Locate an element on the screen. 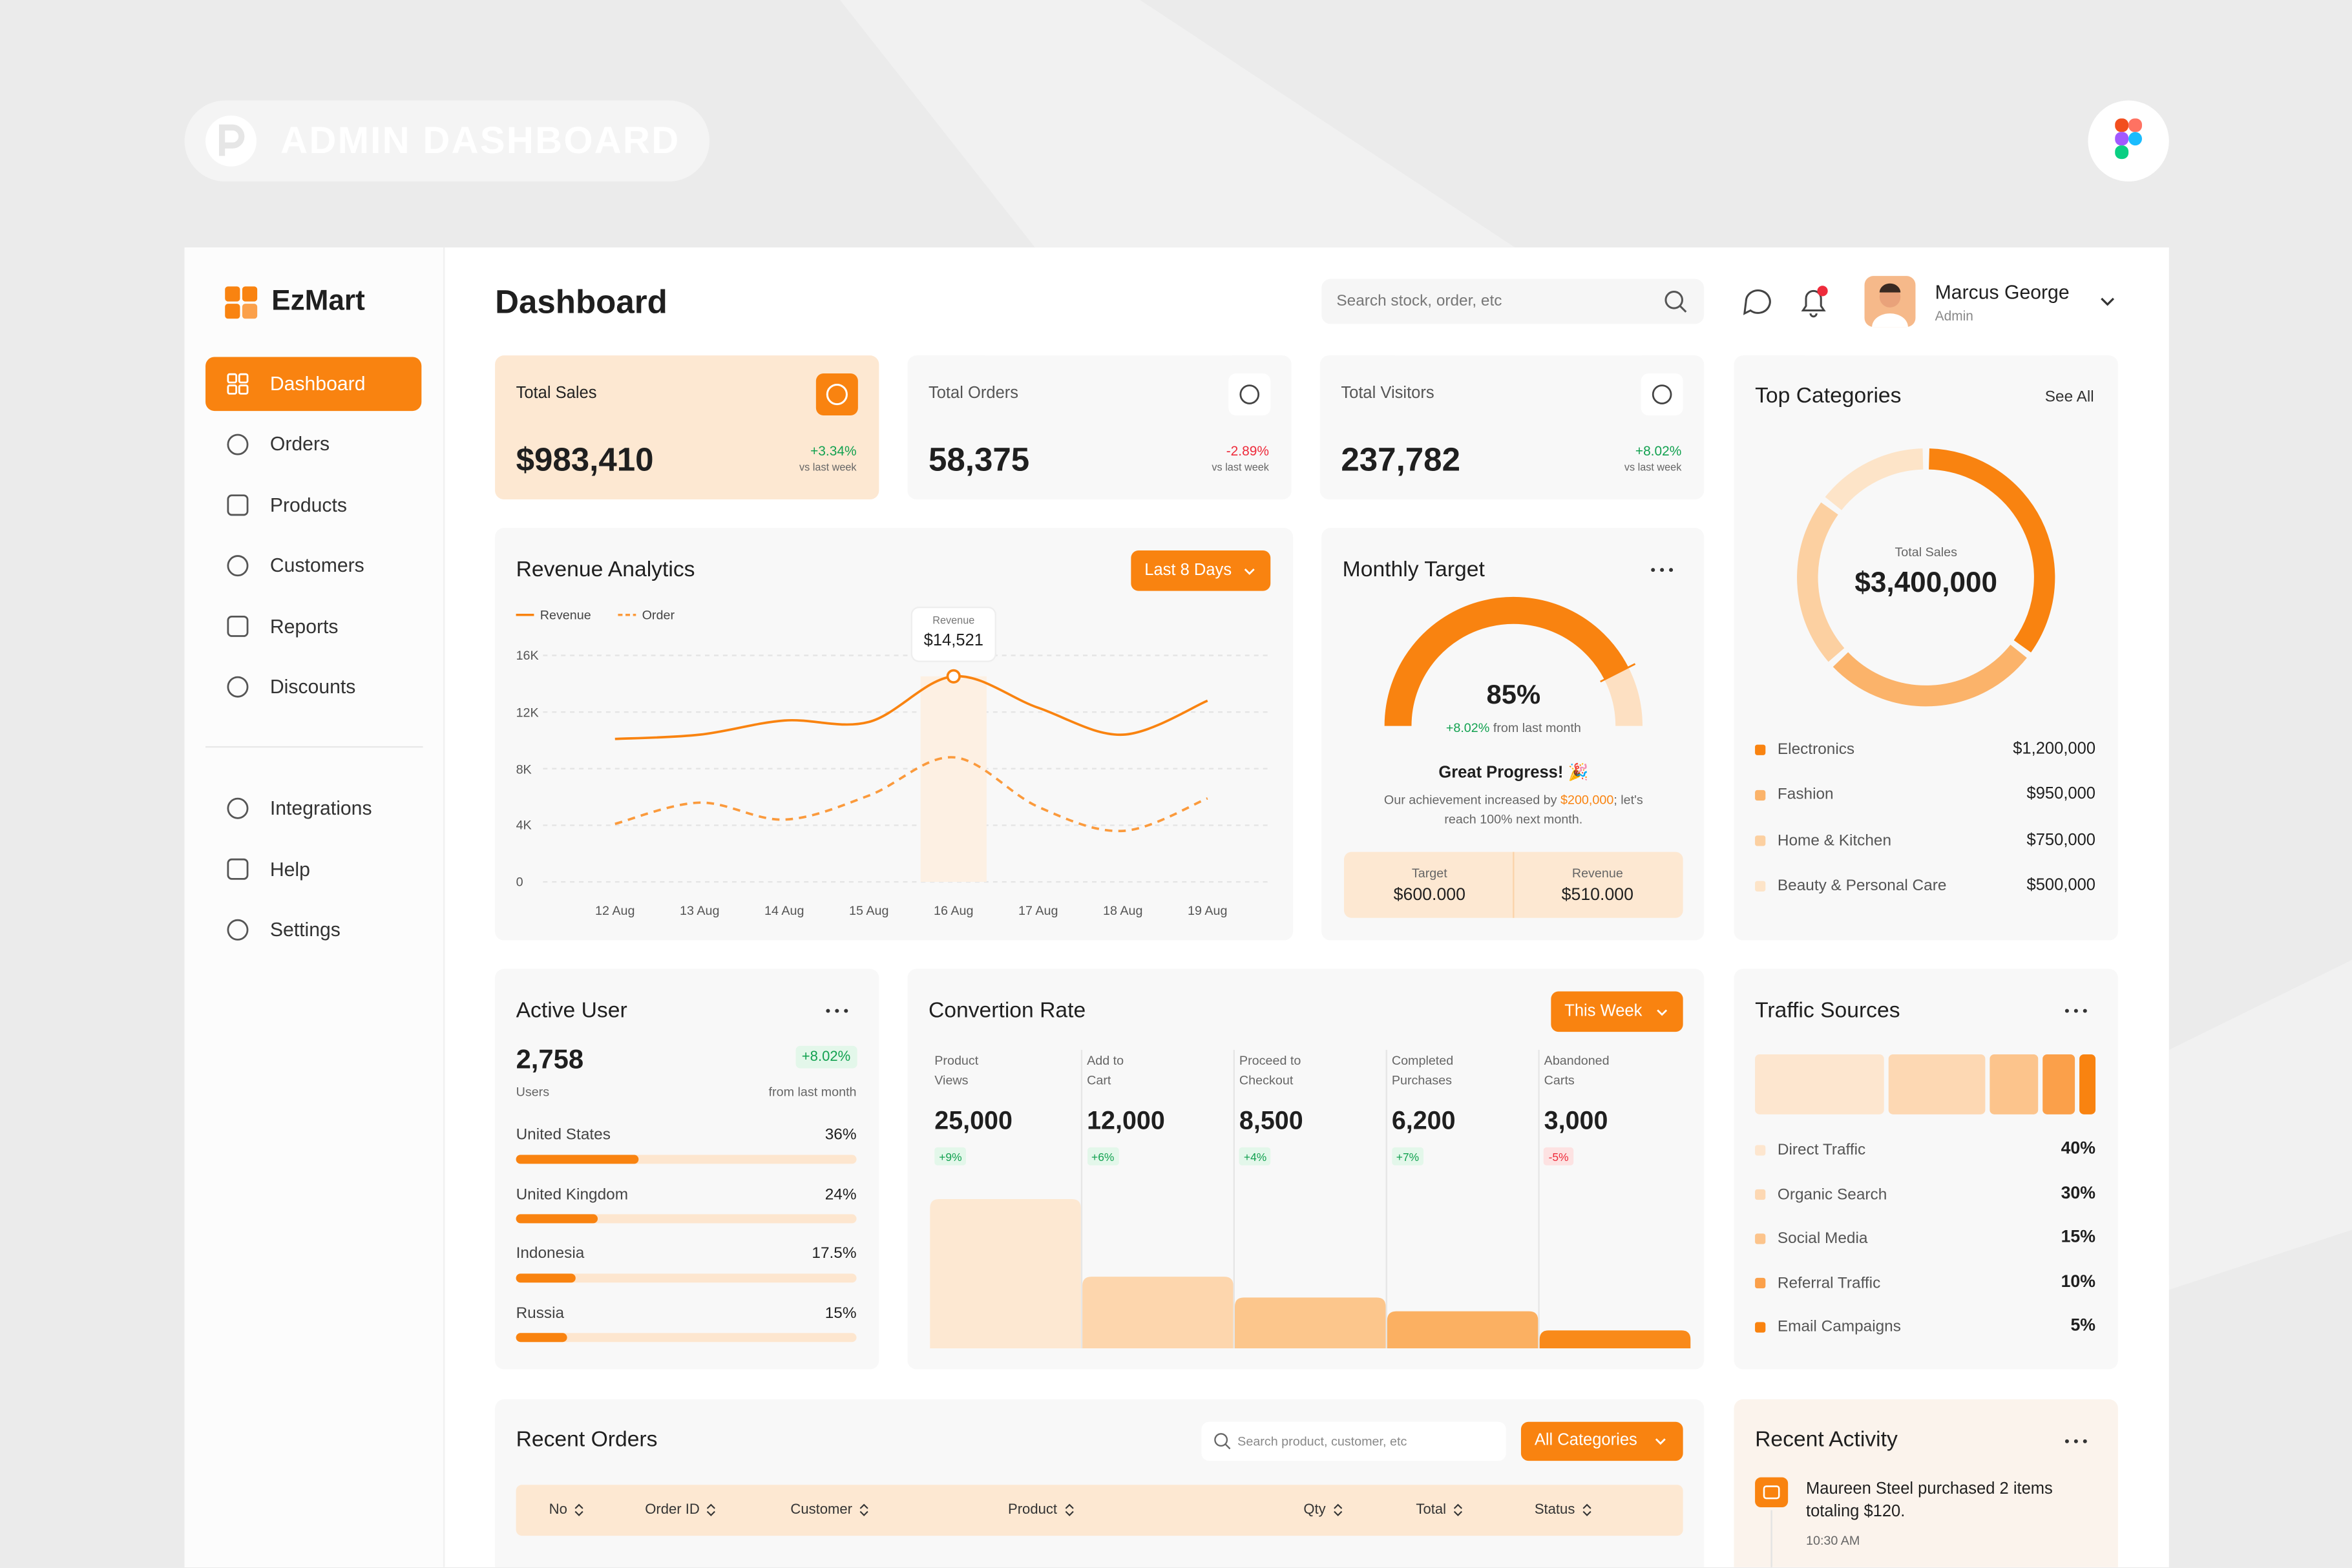  column-header: Customer is located at coordinates (830, 1509).